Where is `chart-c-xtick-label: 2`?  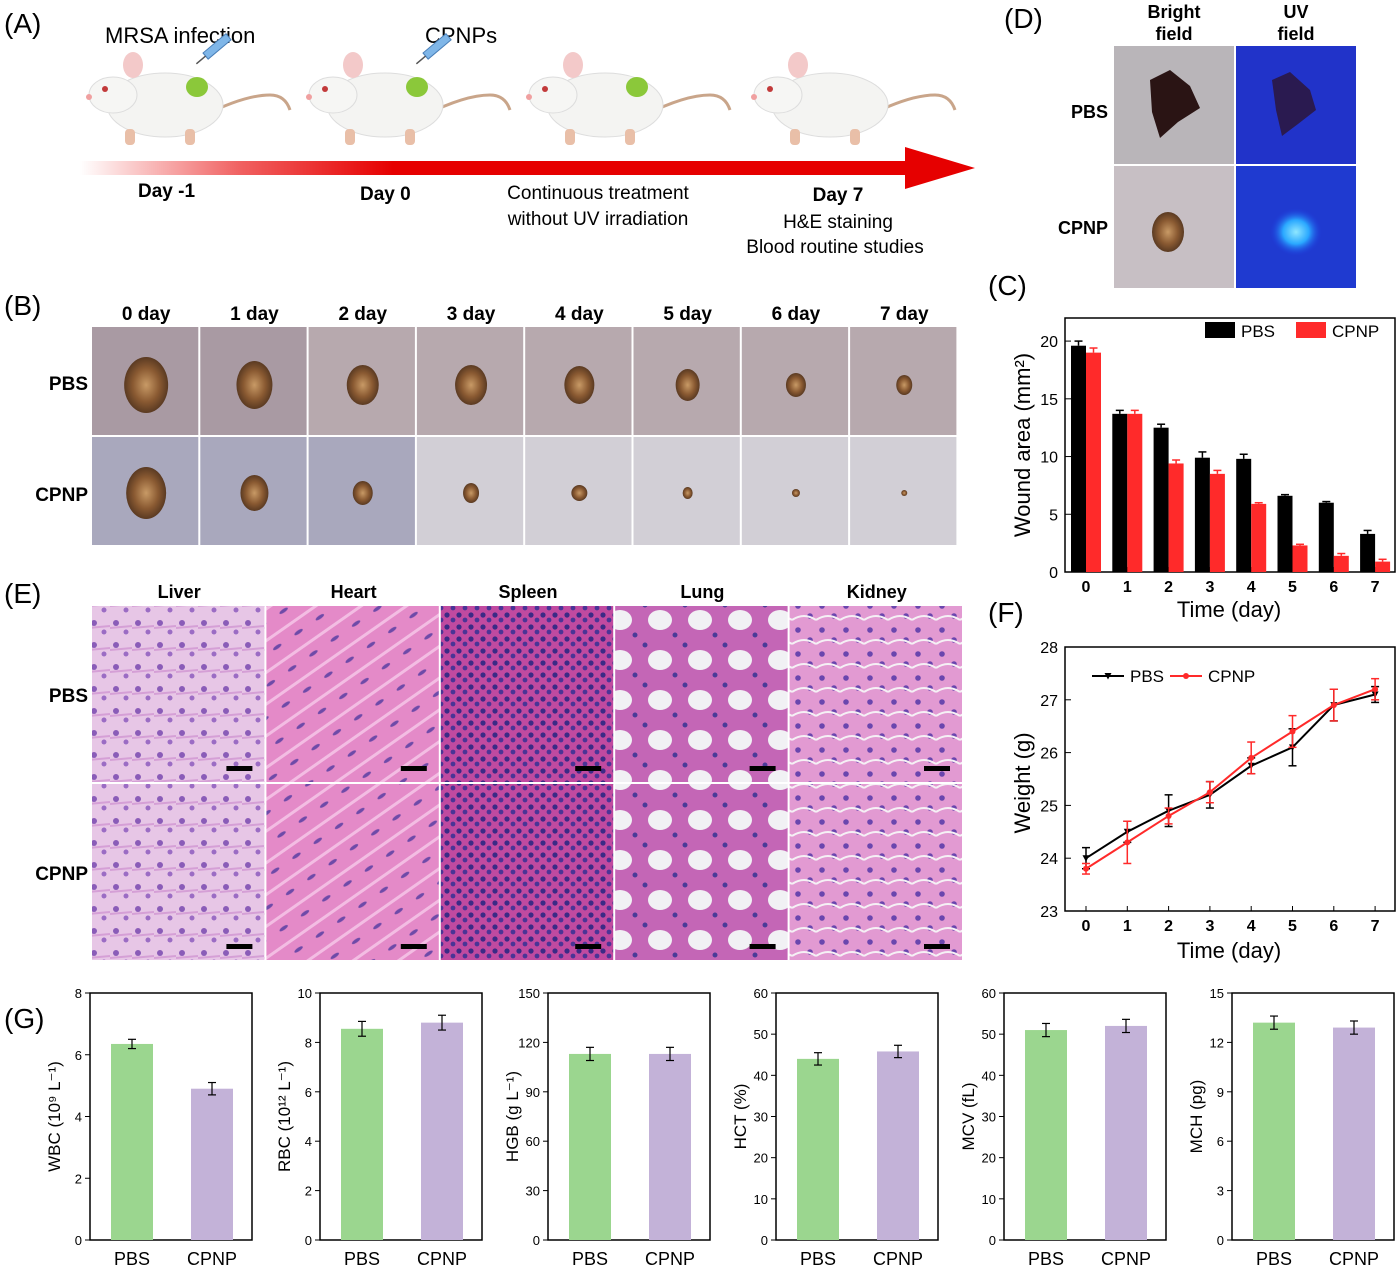
chart-c-xtick-label: 2 is located at coordinates (1168, 587).